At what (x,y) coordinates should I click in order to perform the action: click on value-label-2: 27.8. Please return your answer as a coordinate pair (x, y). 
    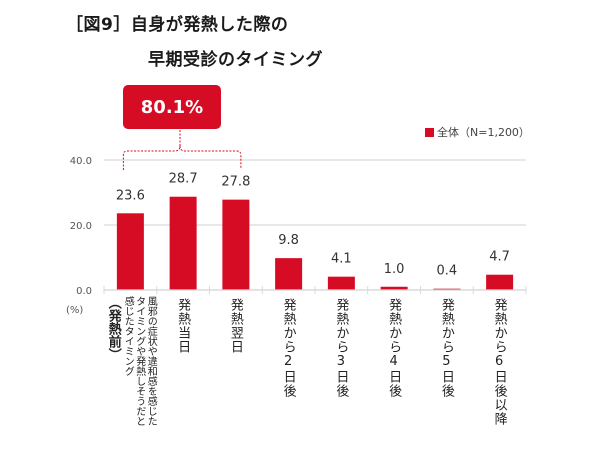
    Looking at the image, I should click on (235, 182).